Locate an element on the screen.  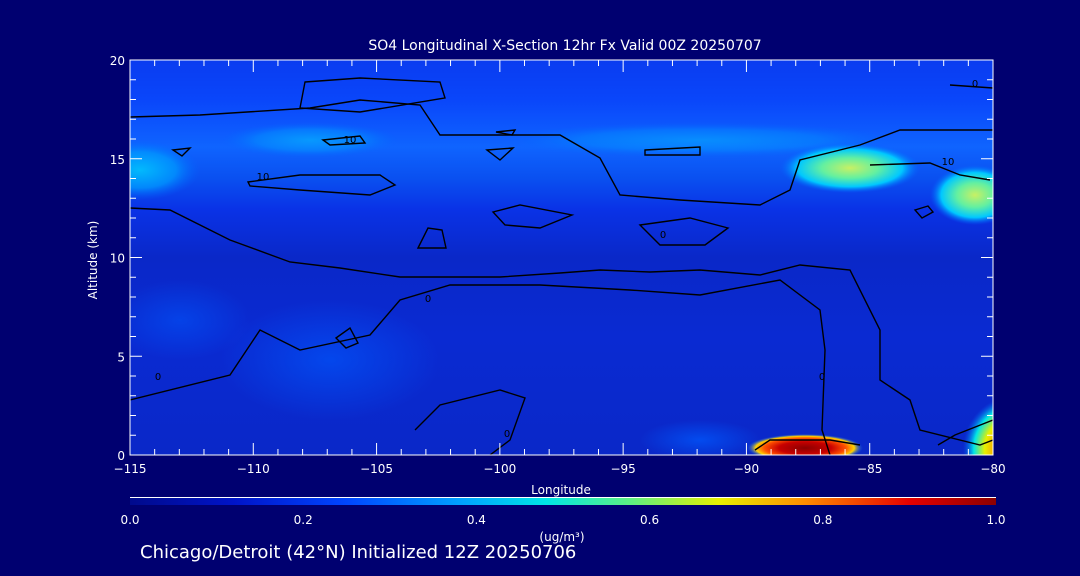
y-axis-title: Altitude (km) is located at coordinates (93, 260).